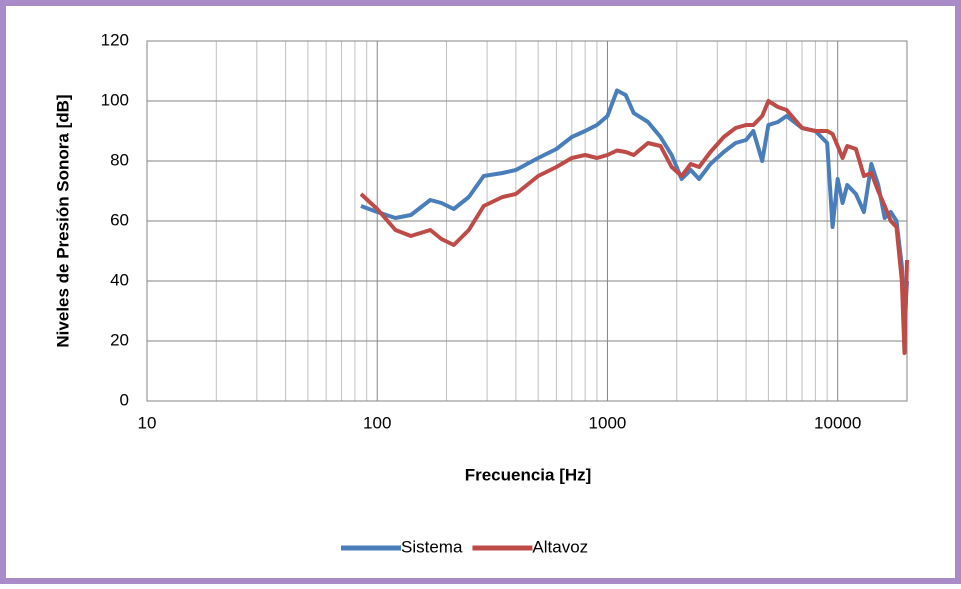  What do you see at coordinates (115, 39) in the screenshot?
I see `y-tick-label: 120` at bounding box center [115, 39].